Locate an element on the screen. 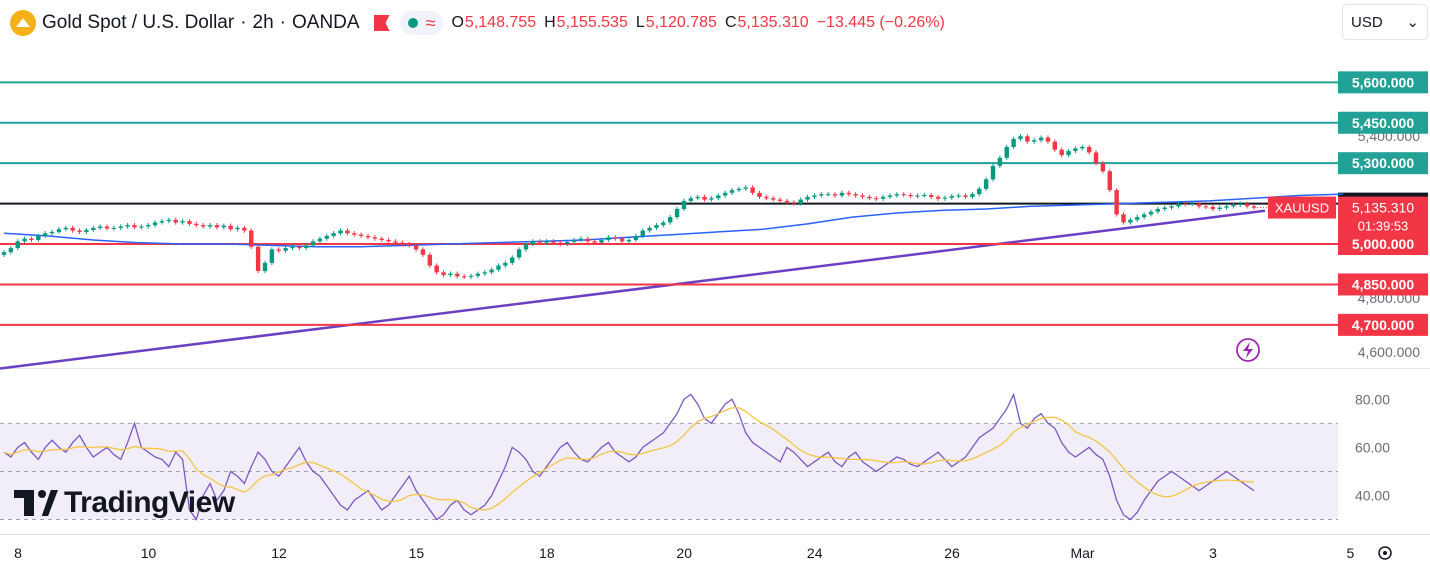  gear-hub is located at coordinates (1385, 553).